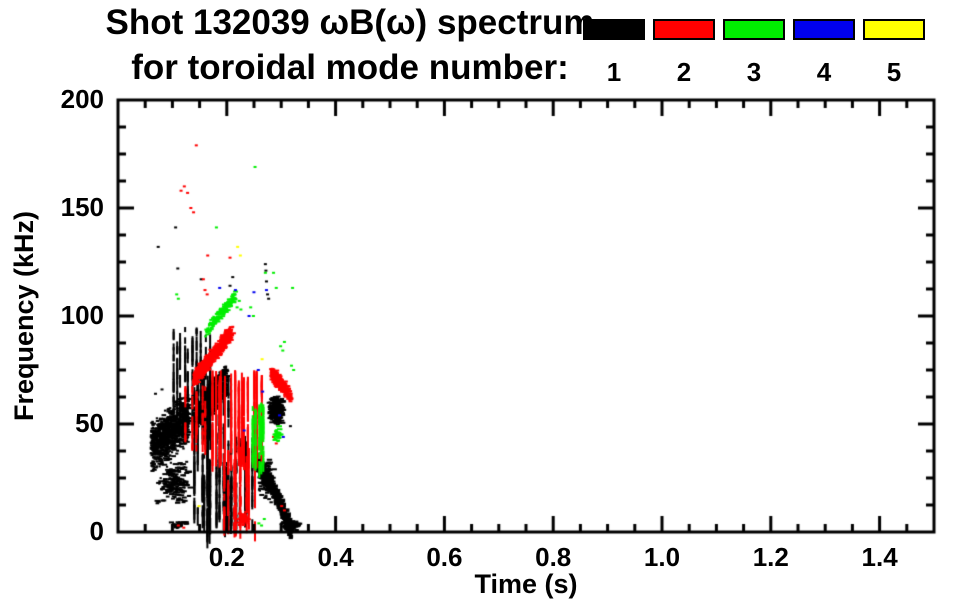 This screenshot has width=963, height=615. What do you see at coordinates (824, 72) in the screenshot?
I see `legend-label-4: 4` at bounding box center [824, 72].